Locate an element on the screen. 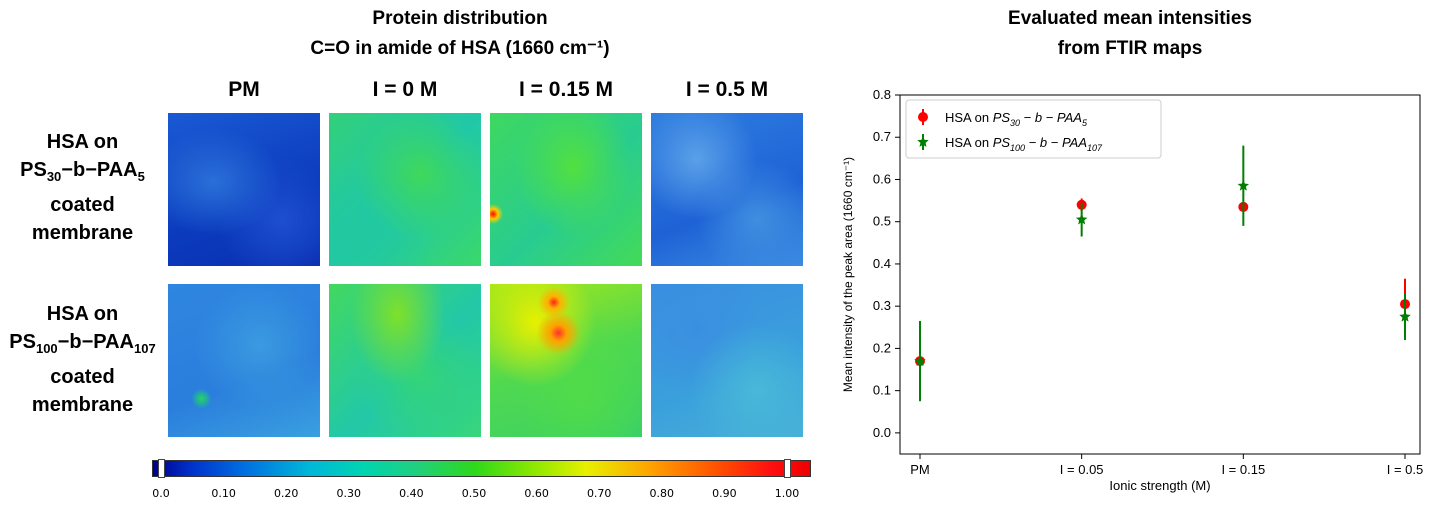 The width and height of the screenshot is (1438, 505). colorbar-tick-label: 0.30 is located at coordinates (349, 493).